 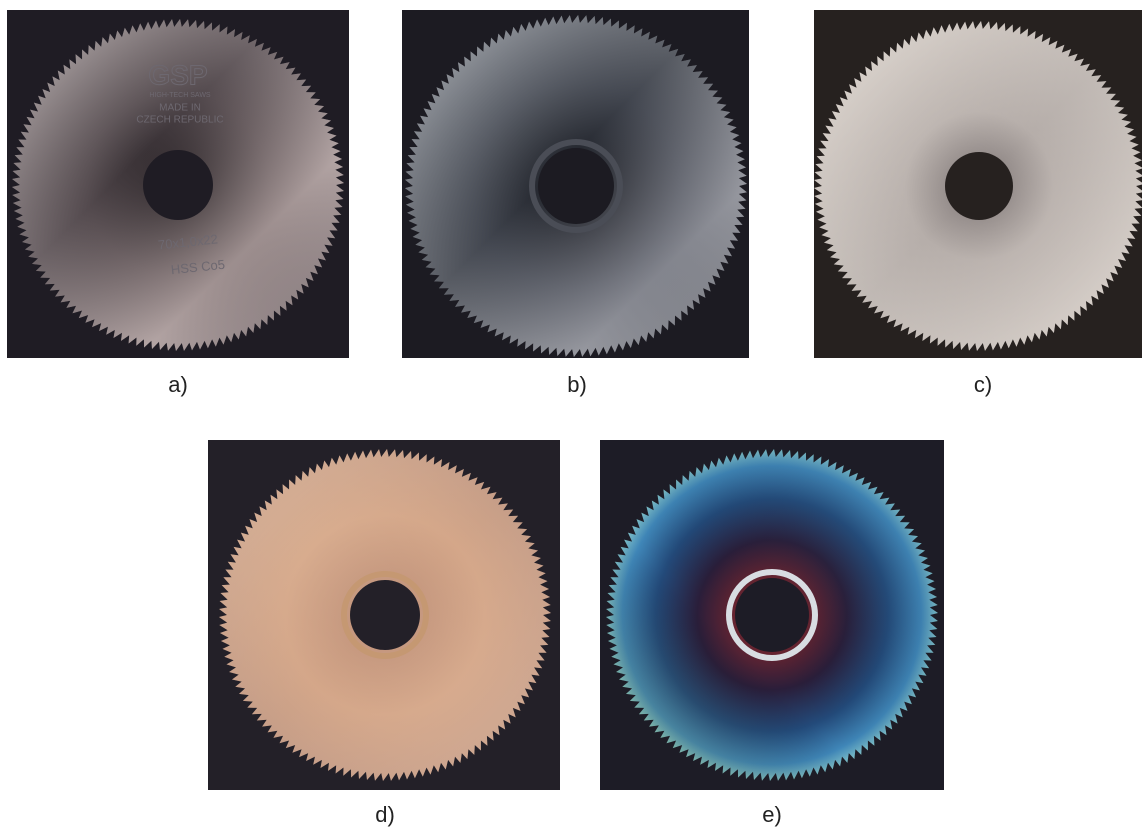 I want to click on etched-text: HIGH-TECH SAWS, so click(x=180, y=95).